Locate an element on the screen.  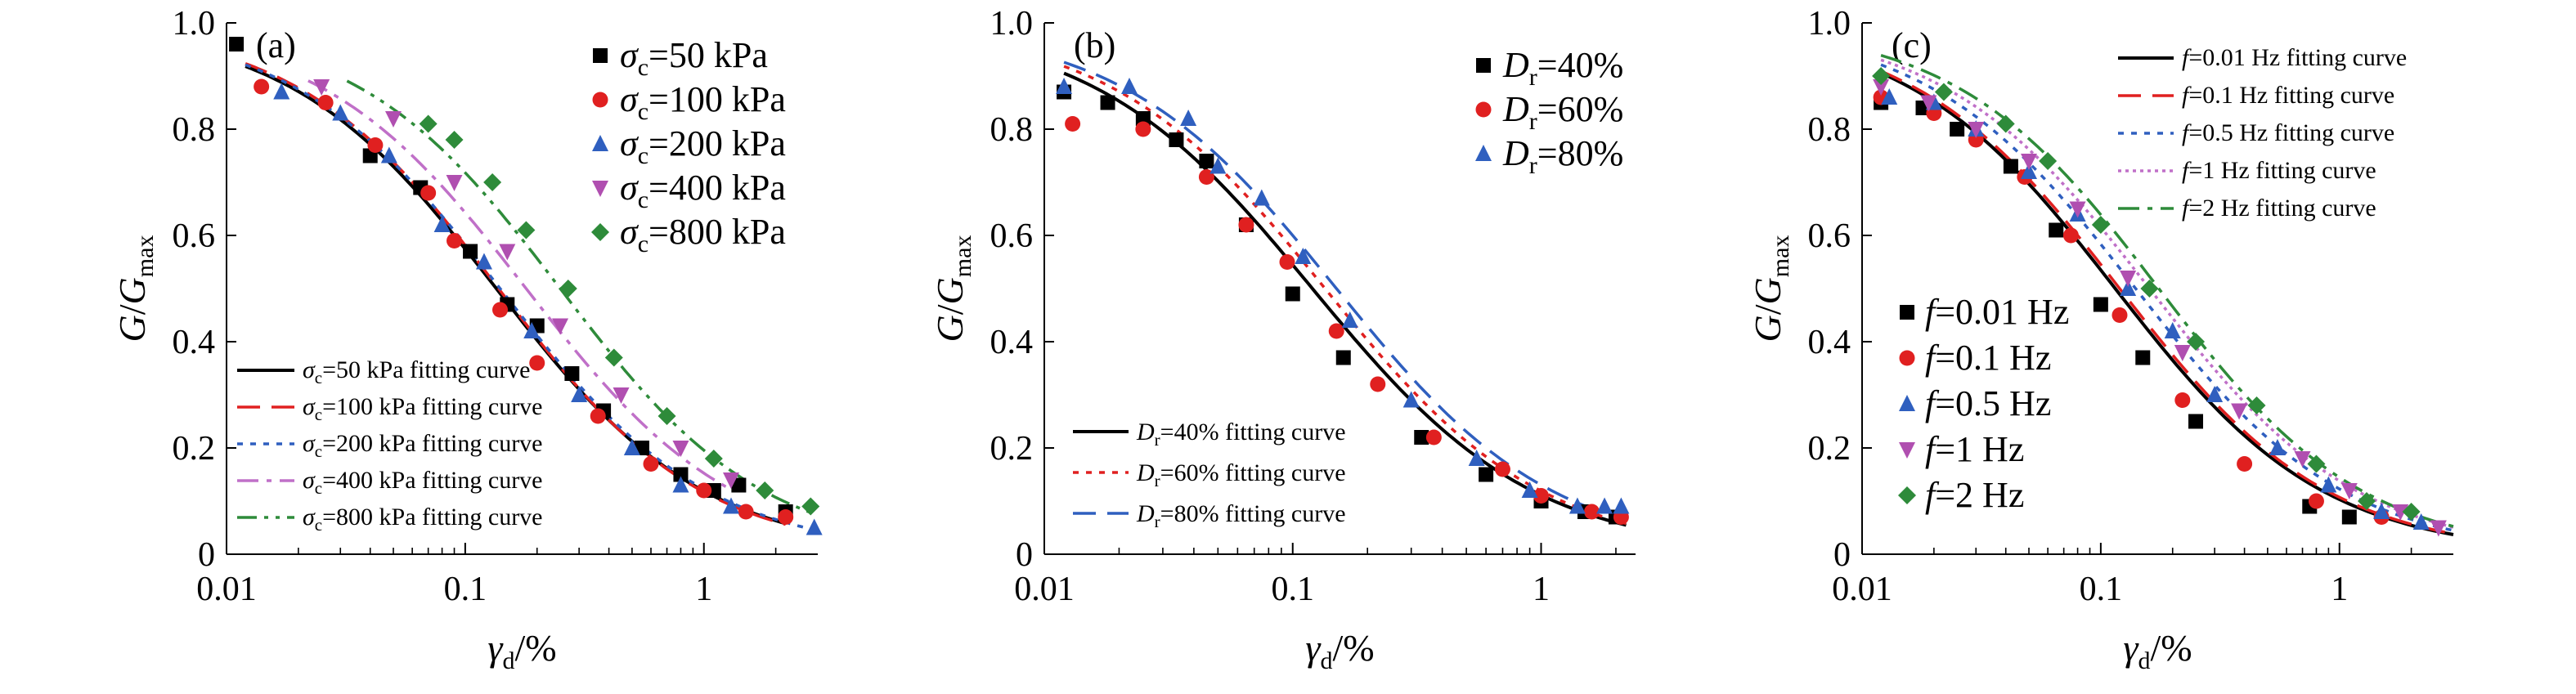
y-tick-label: 0 is located at coordinates (207, 555).